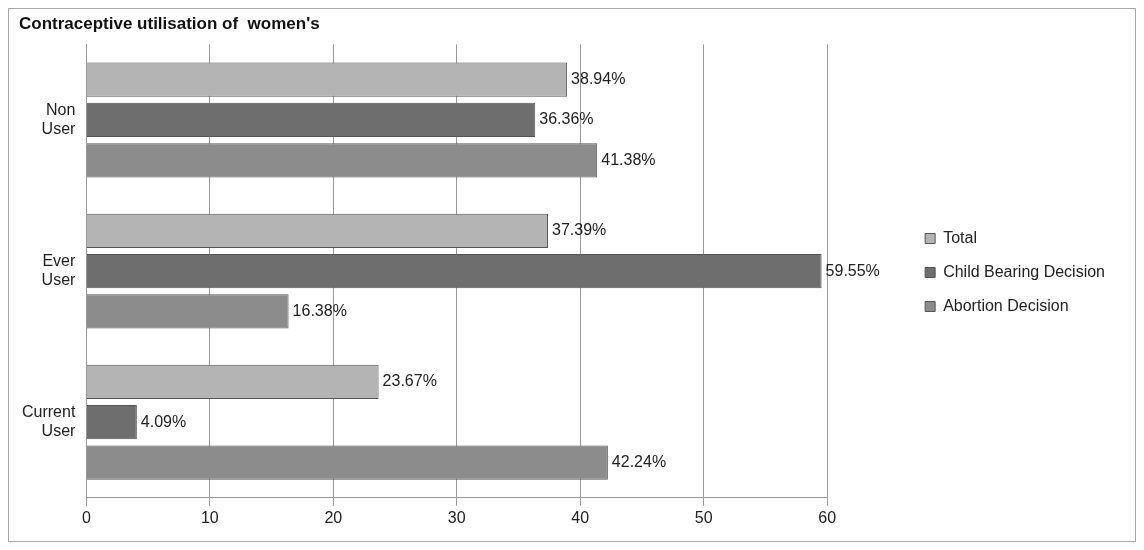 This screenshot has height=550, width=1144. I want to click on data-label: 23.67%, so click(409, 381).